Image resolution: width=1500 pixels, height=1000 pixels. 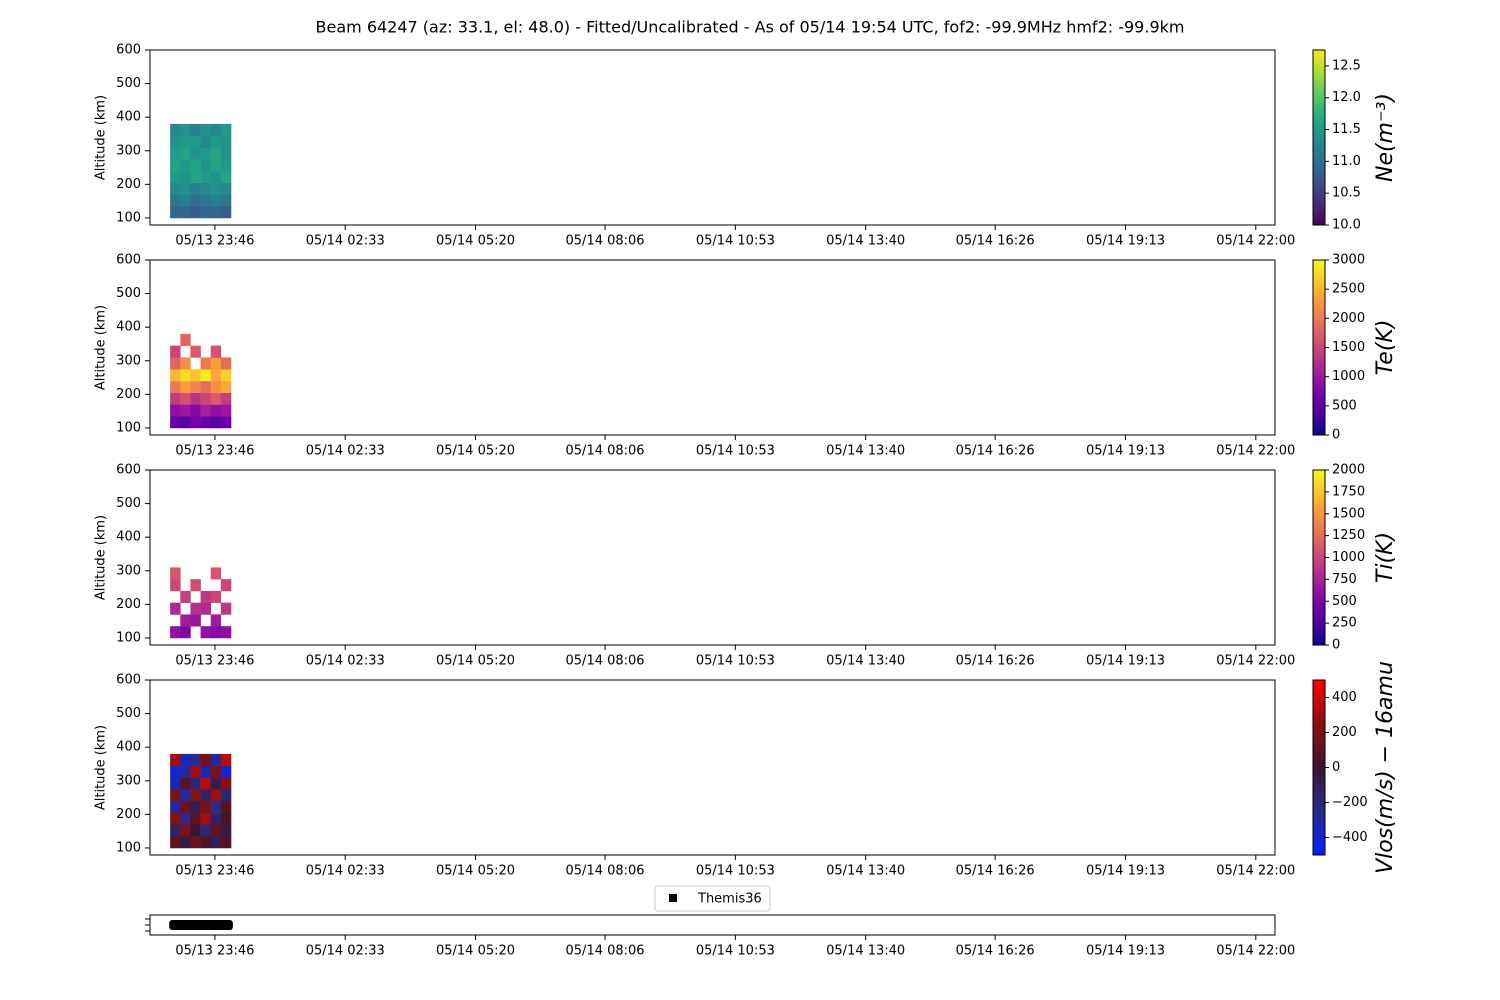 What do you see at coordinates (128, 217) in the screenshot?
I see `y-tick-label: 100` at bounding box center [128, 217].